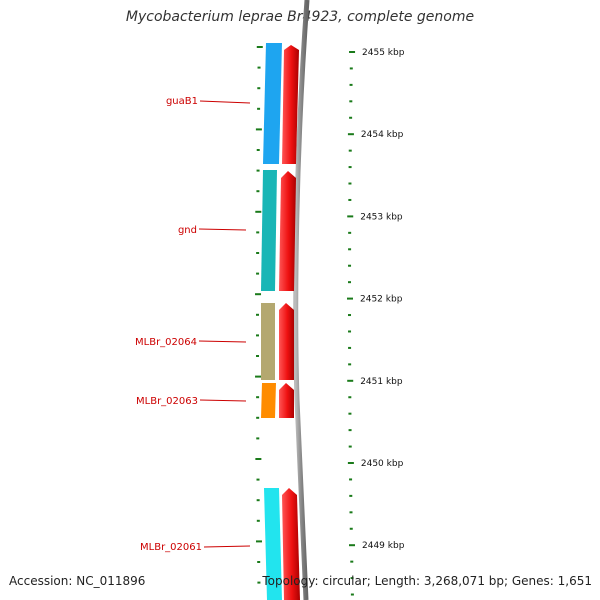 This screenshot has width=600, height=600. I want to click on cds-arrow-mlbr02064, so click(286, 341).